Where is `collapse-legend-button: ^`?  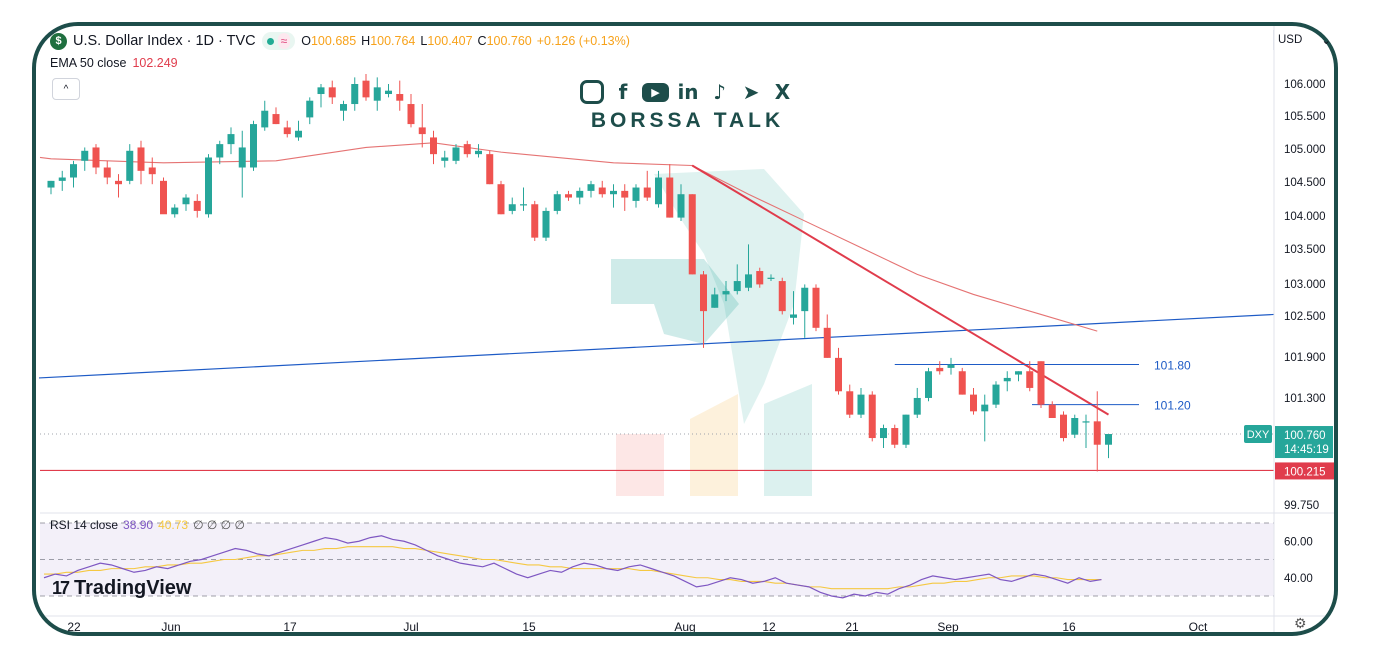 collapse-legend-button: ^ is located at coordinates (66, 89).